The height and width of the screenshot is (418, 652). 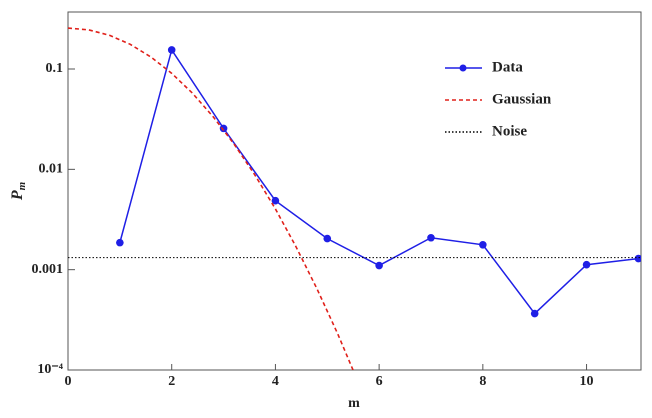 What do you see at coordinates (51, 169) in the screenshot?
I see `y-tick-label: 0.01` at bounding box center [51, 169].